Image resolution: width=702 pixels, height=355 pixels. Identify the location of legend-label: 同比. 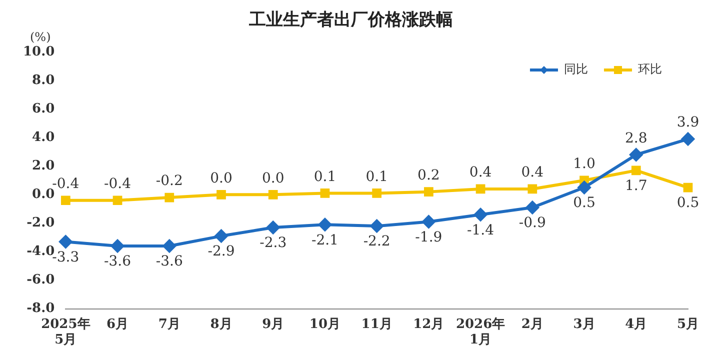
(576, 69).